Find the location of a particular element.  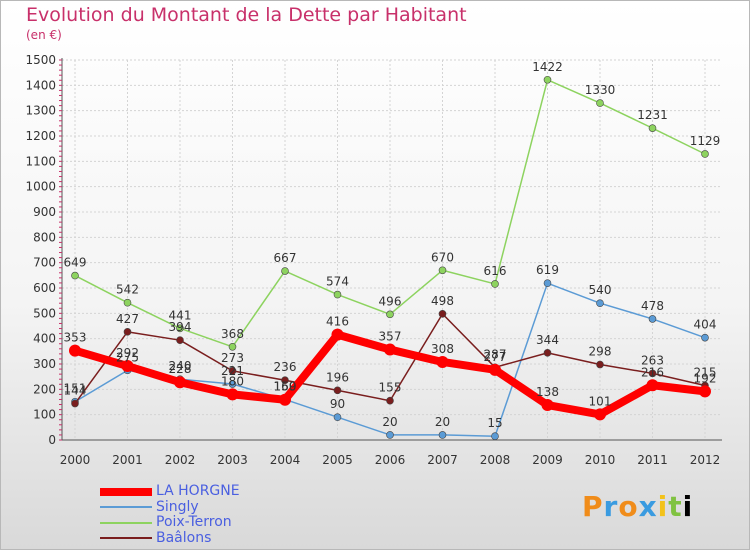

data-label: 292 is located at coordinates (127, 353).